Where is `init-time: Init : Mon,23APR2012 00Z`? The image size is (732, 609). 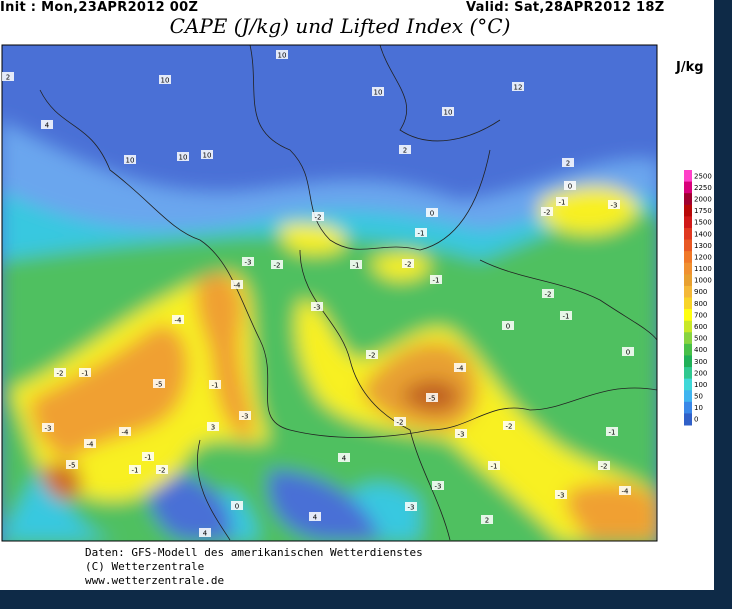 init-time: Init : Mon,23APR2012 00Z is located at coordinates (99, 7).